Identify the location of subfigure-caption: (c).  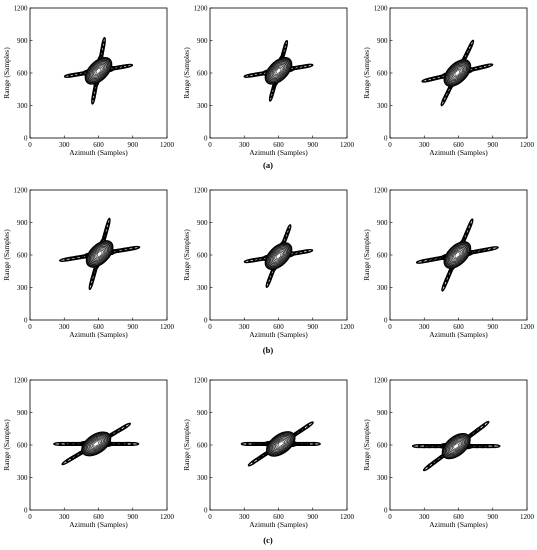
(268, 540).